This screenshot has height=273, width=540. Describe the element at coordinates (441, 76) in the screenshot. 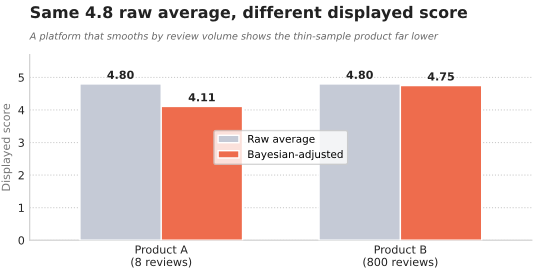

I see `data-label: 4.75` at that location.